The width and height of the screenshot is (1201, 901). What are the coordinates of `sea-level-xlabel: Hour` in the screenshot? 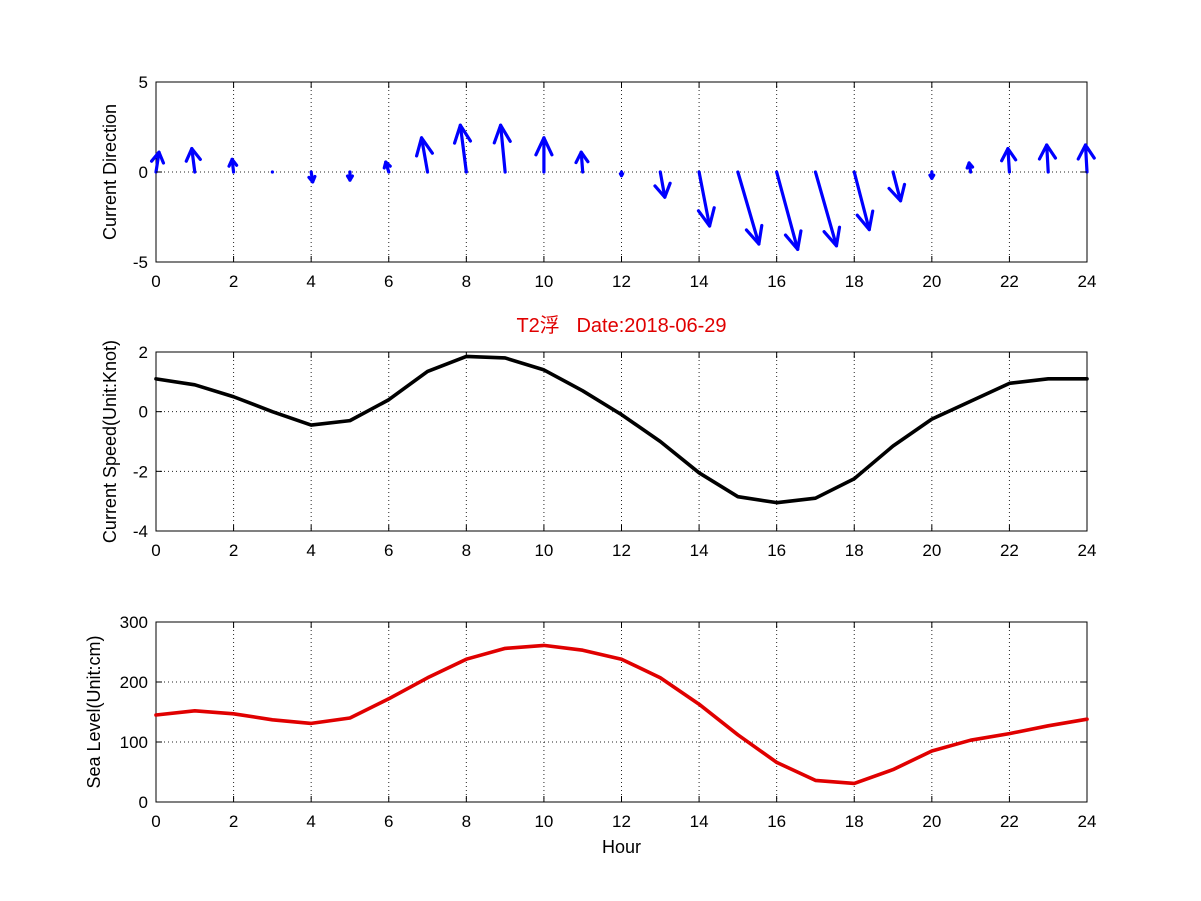 It's located at (621, 847).